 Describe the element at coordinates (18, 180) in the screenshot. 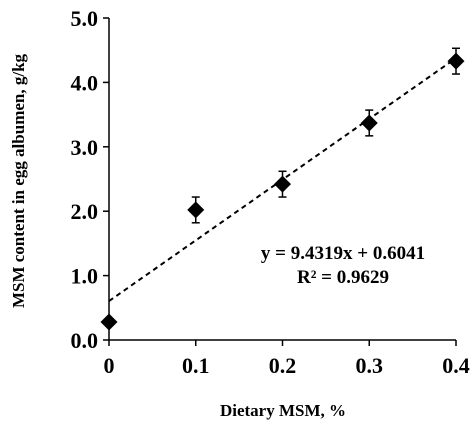

I see `y-axis-label: MSM content in egg albumen, g/kg` at that location.